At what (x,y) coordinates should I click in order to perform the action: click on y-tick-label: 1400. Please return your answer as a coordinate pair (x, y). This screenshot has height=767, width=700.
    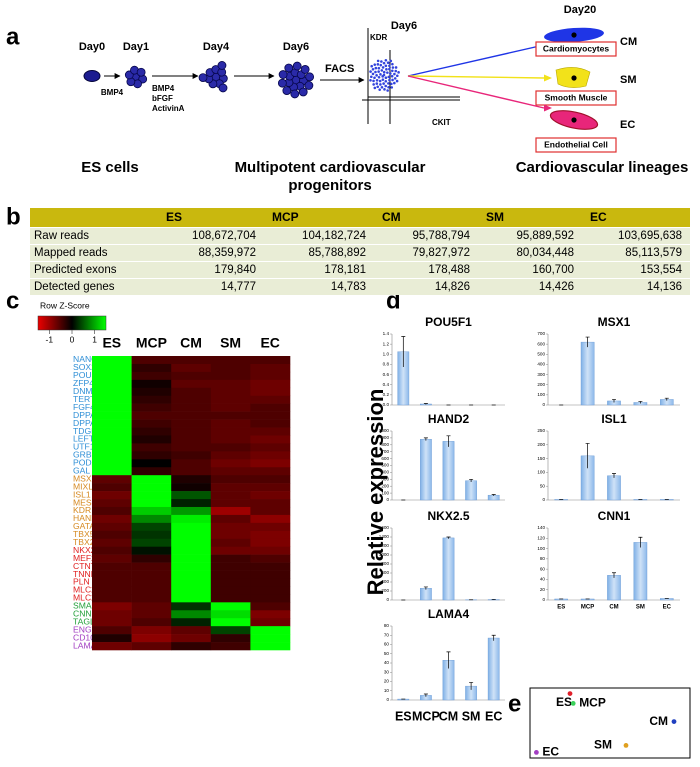
    Looking at the image, I should click on (384, 536).